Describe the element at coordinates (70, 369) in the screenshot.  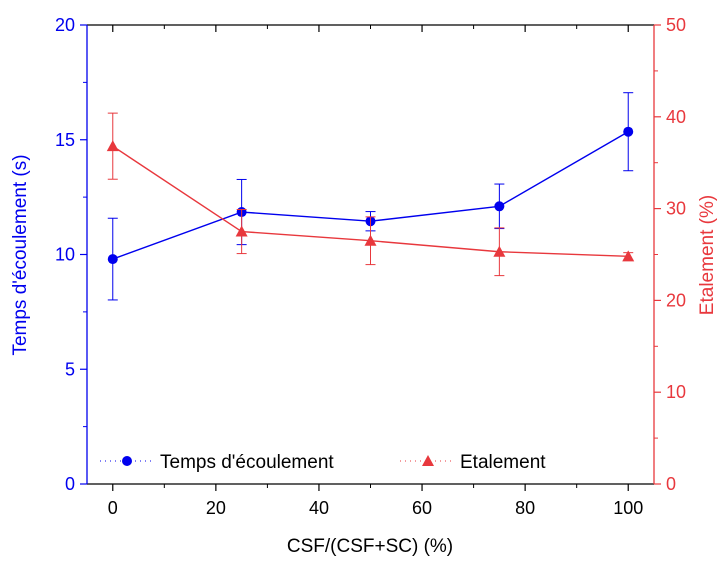
I see `y-left-tick-label: 5` at that location.